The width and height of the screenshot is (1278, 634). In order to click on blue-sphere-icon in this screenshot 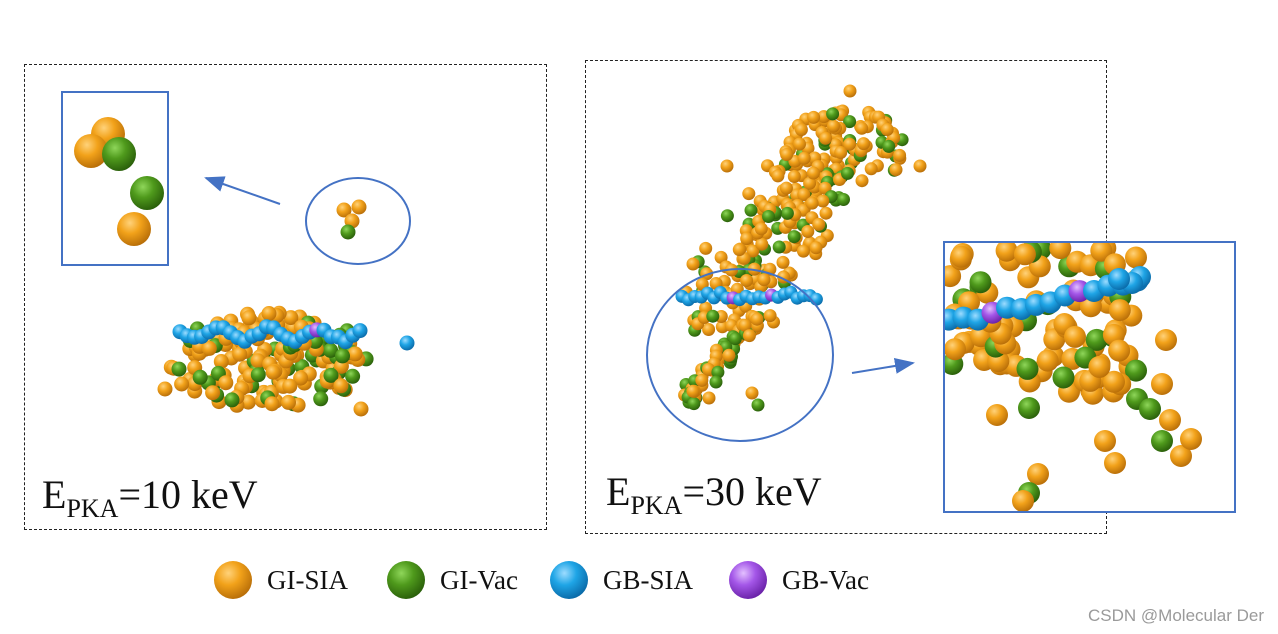, I will do `click(569, 580)`.